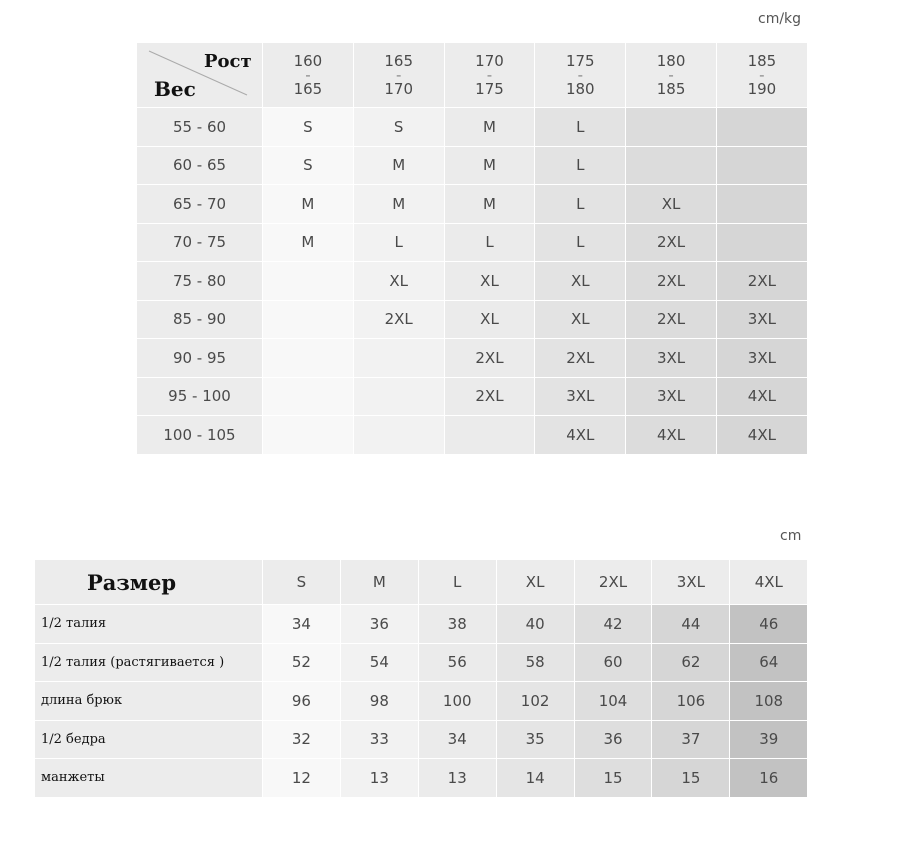 The width and height of the screenshot is (904, 851). I want to click on measurement-value: 33, so click(379, 739).